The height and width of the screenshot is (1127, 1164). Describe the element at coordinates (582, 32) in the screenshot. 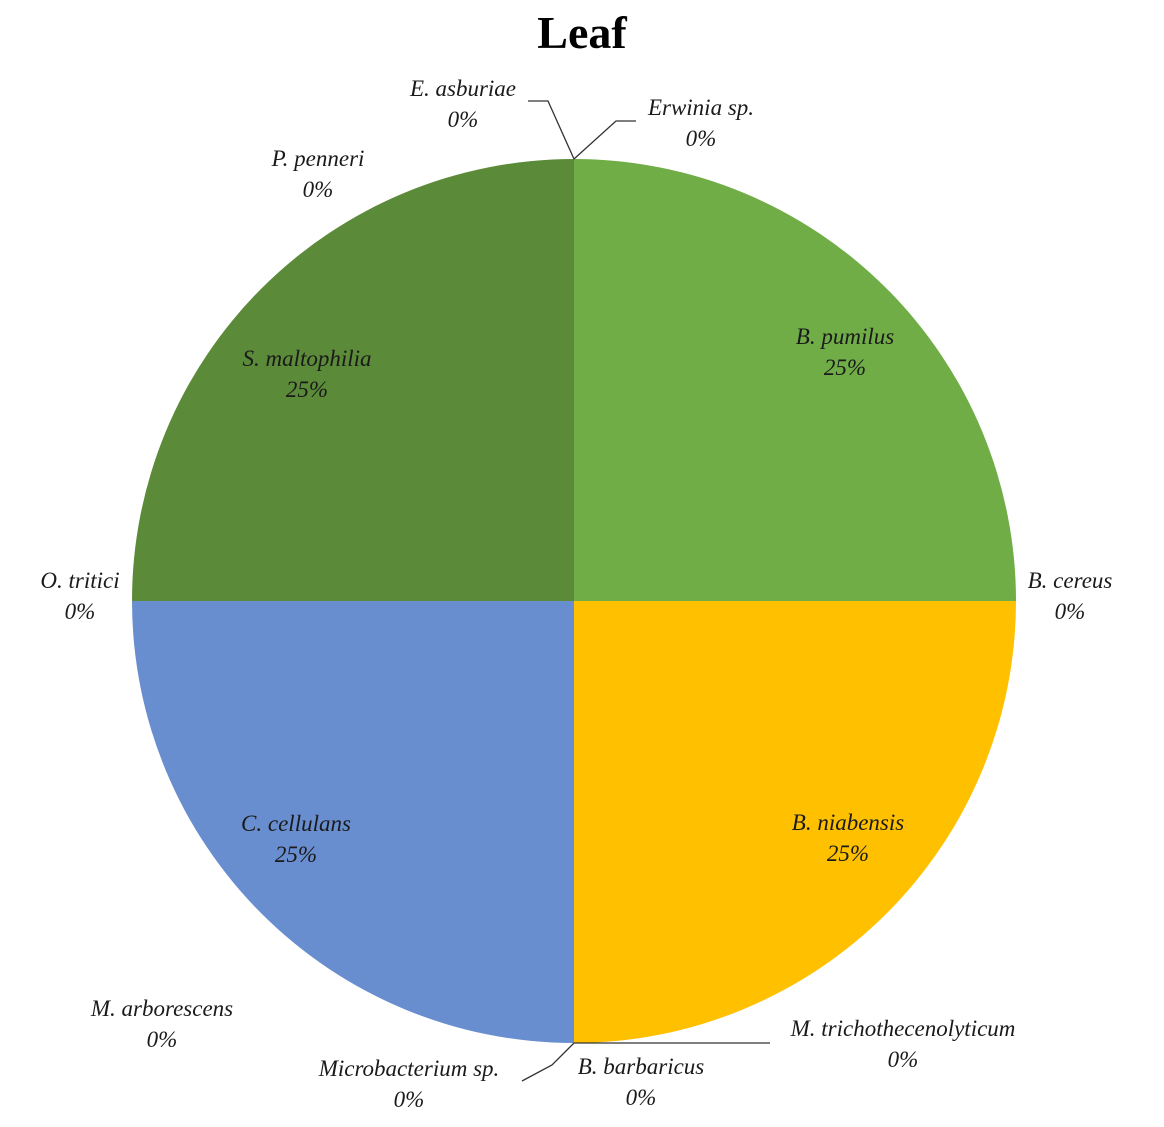

I see `chart-title: Leaf` at that location.